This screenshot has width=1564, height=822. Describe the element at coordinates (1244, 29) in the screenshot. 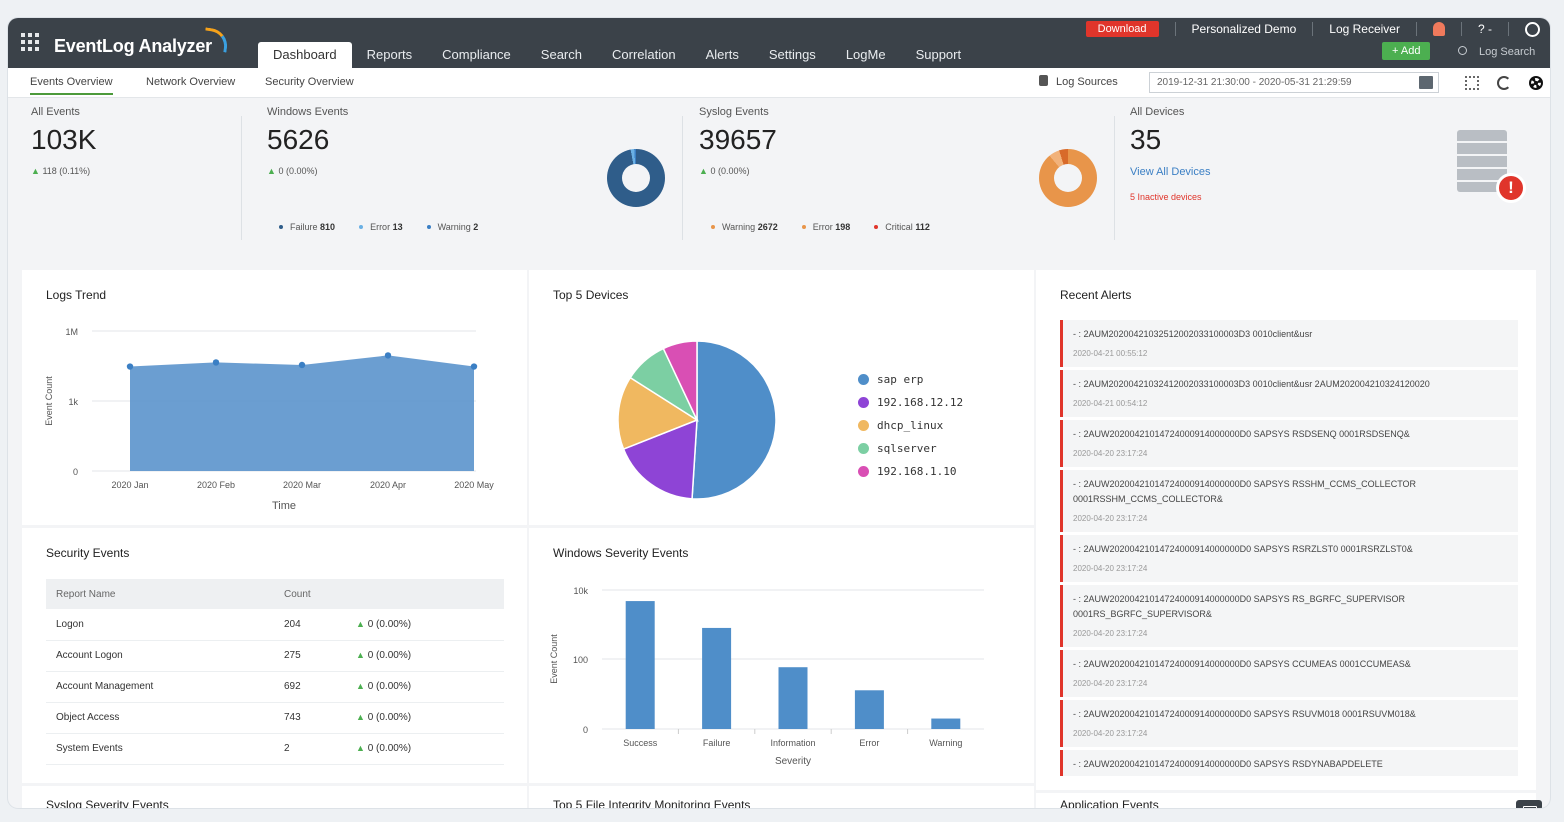

I see `personalized-demo-link: Personalized Demo` at that location.